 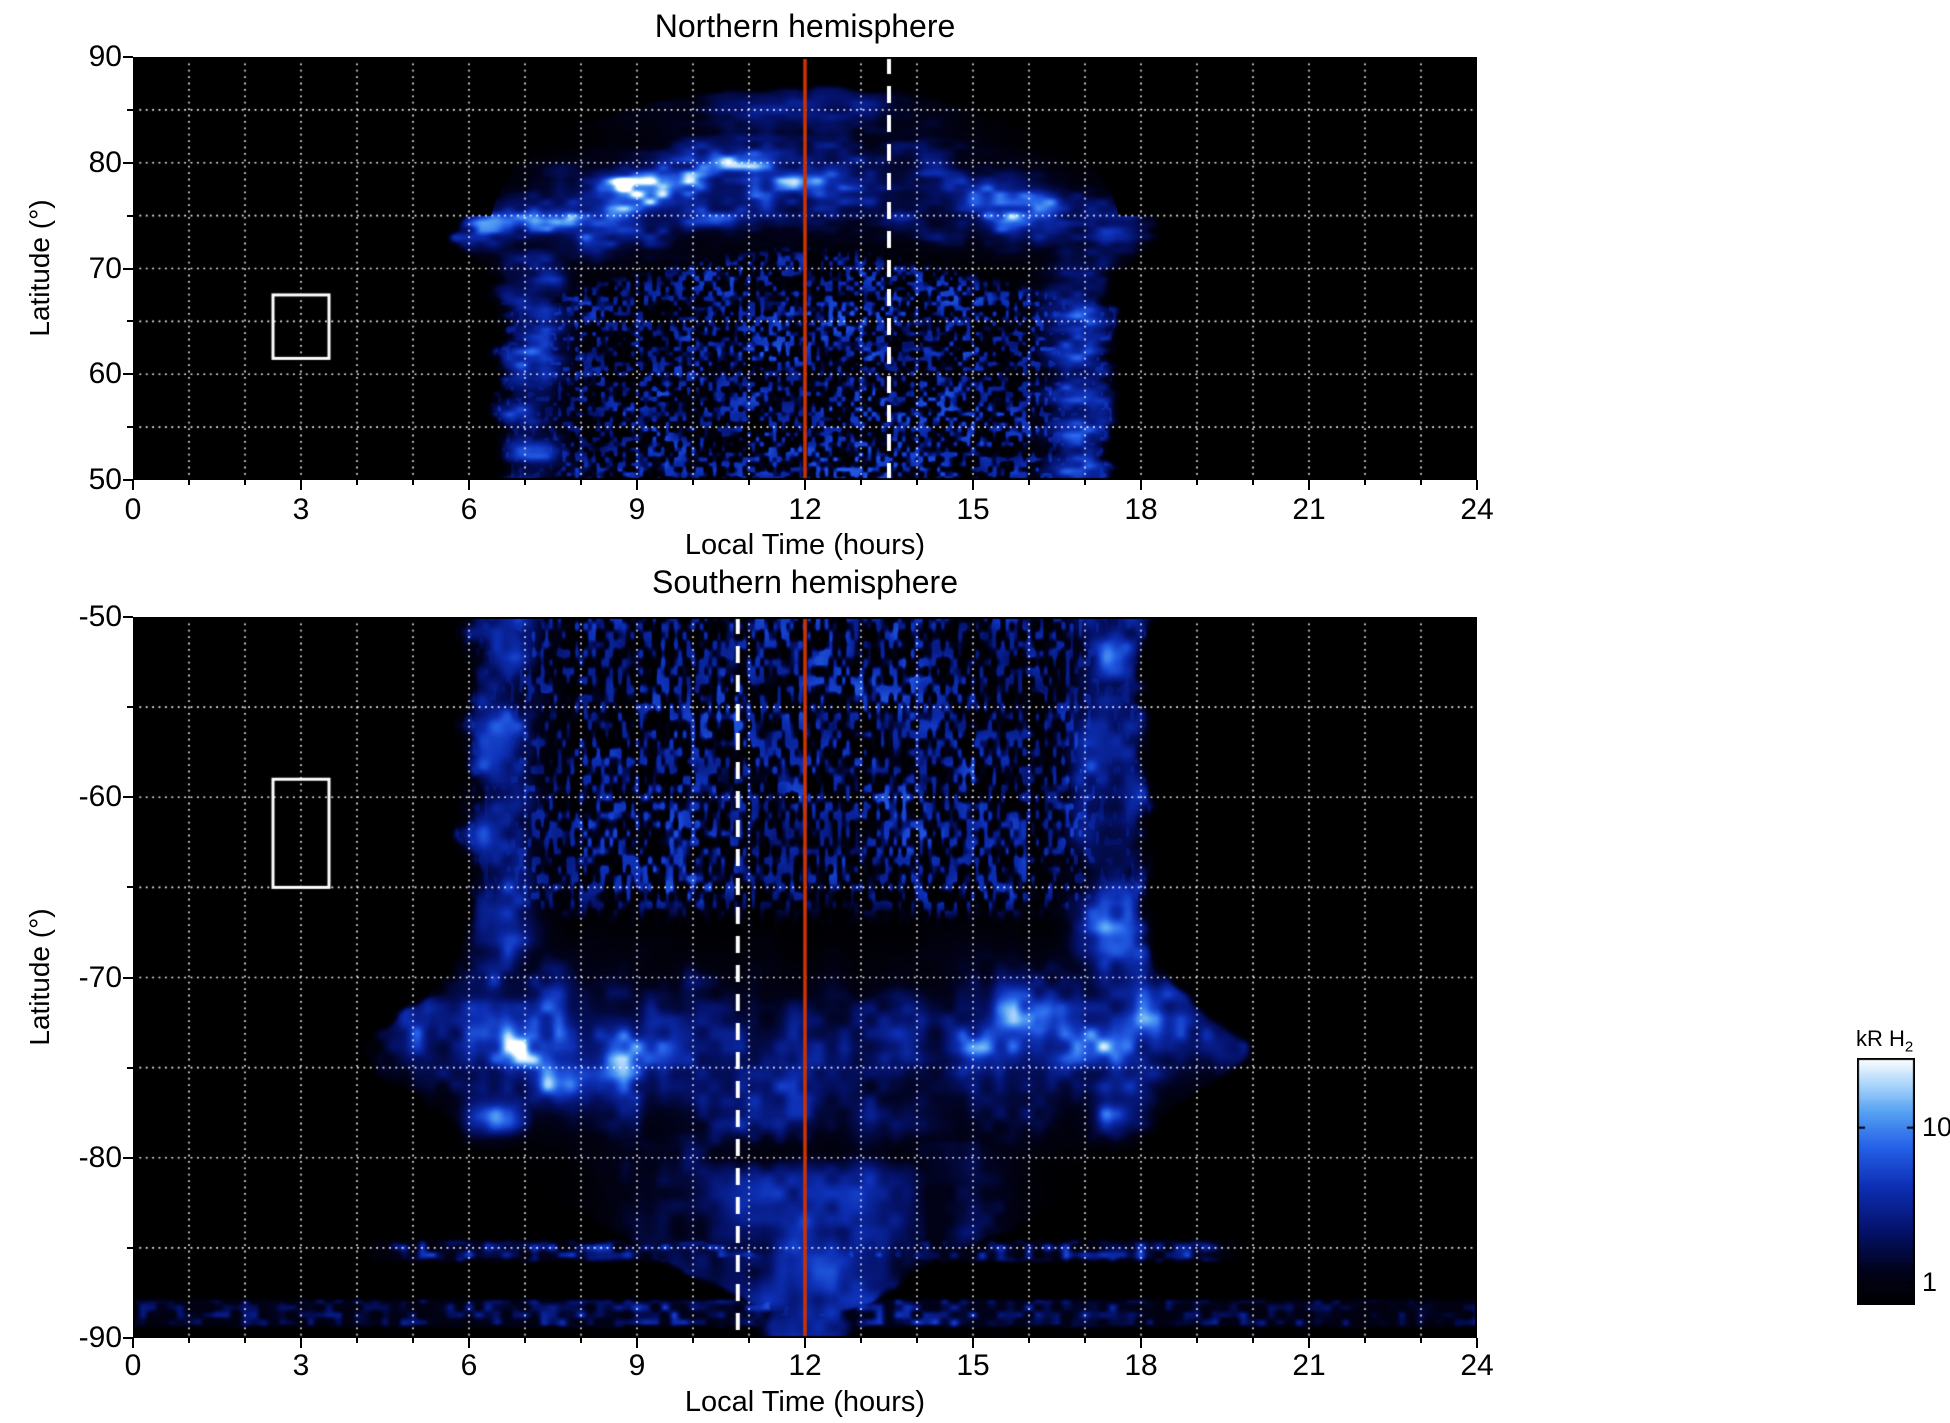 I want to click on x-tick-label-south: 18, so click(x=1141, y=1365).